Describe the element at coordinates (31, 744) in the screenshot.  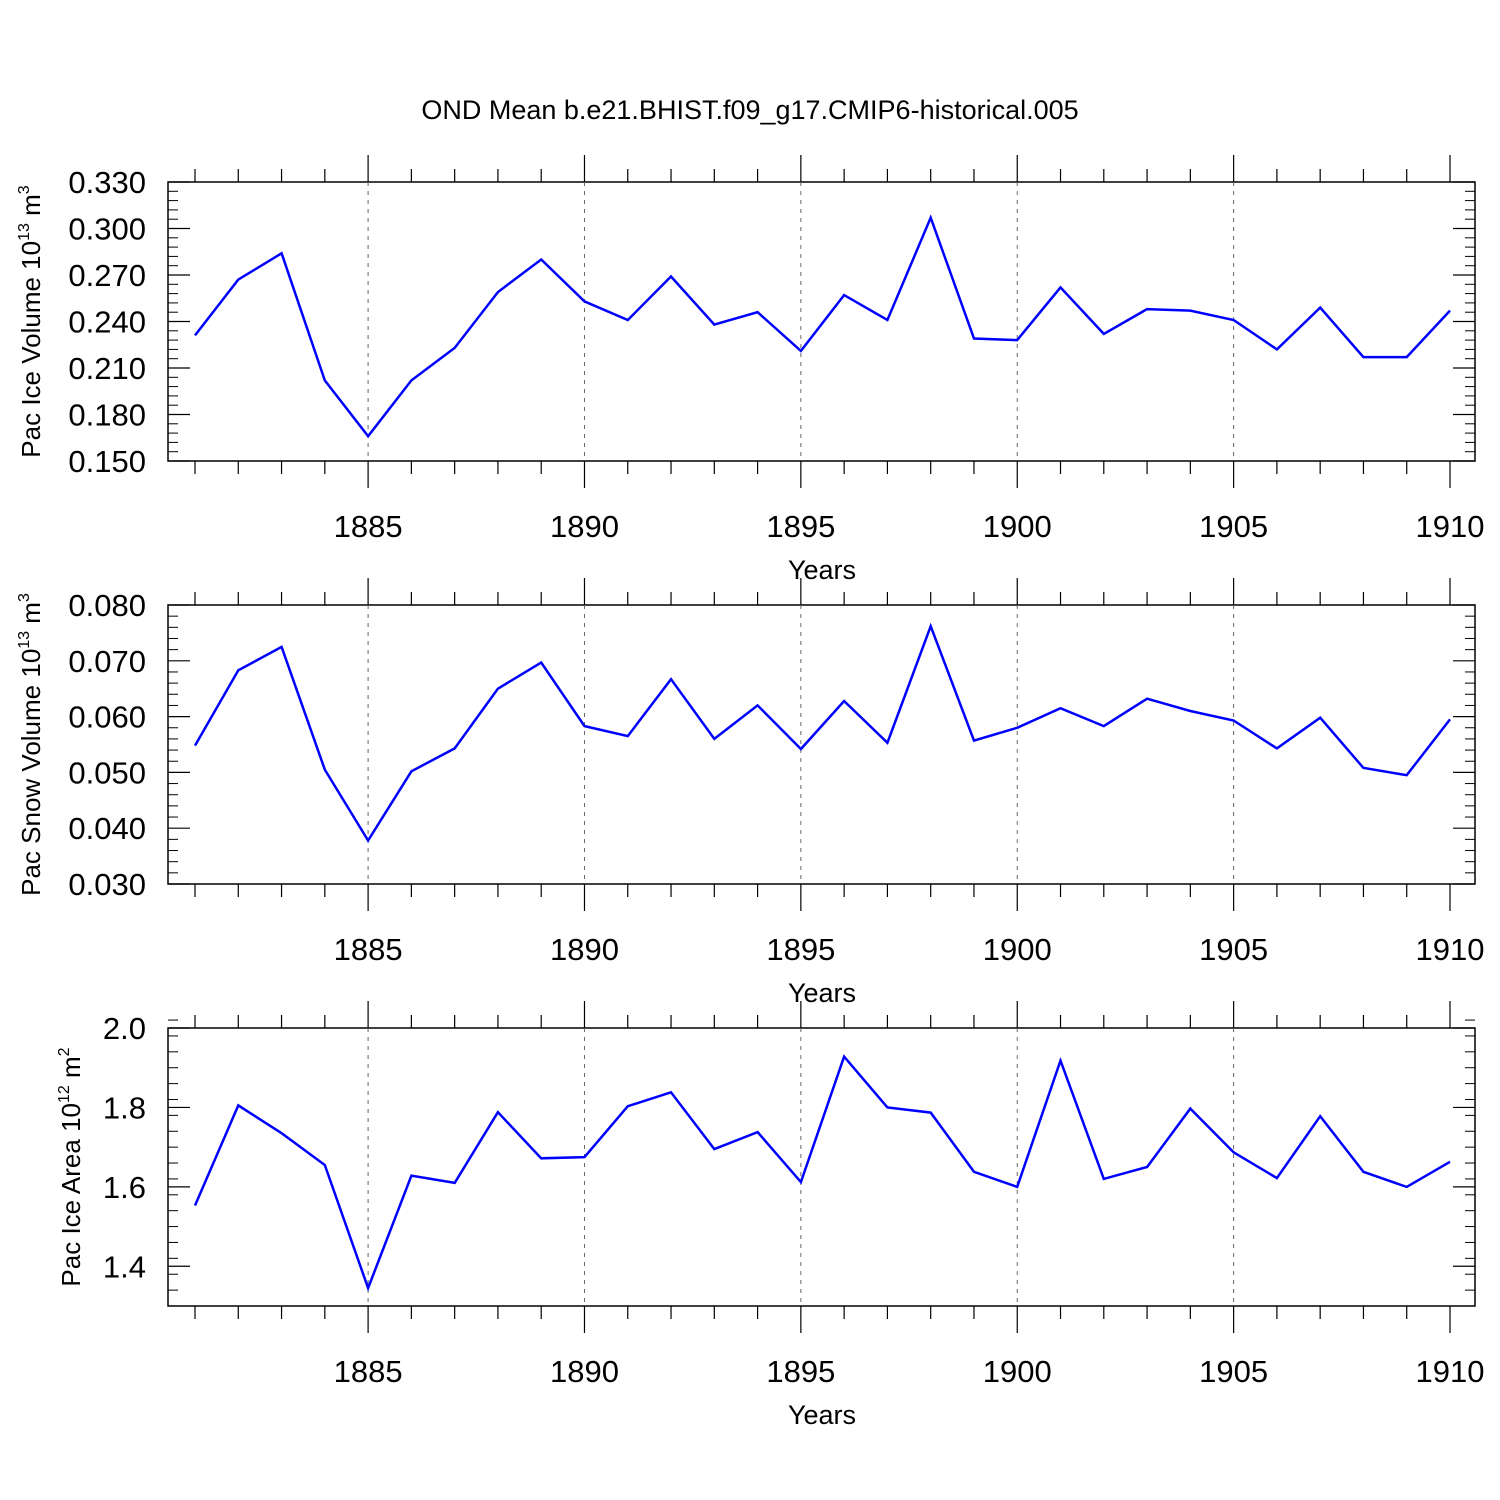
I see `y-axis-label: Pac Snow Volume 1013 m3` at that location.